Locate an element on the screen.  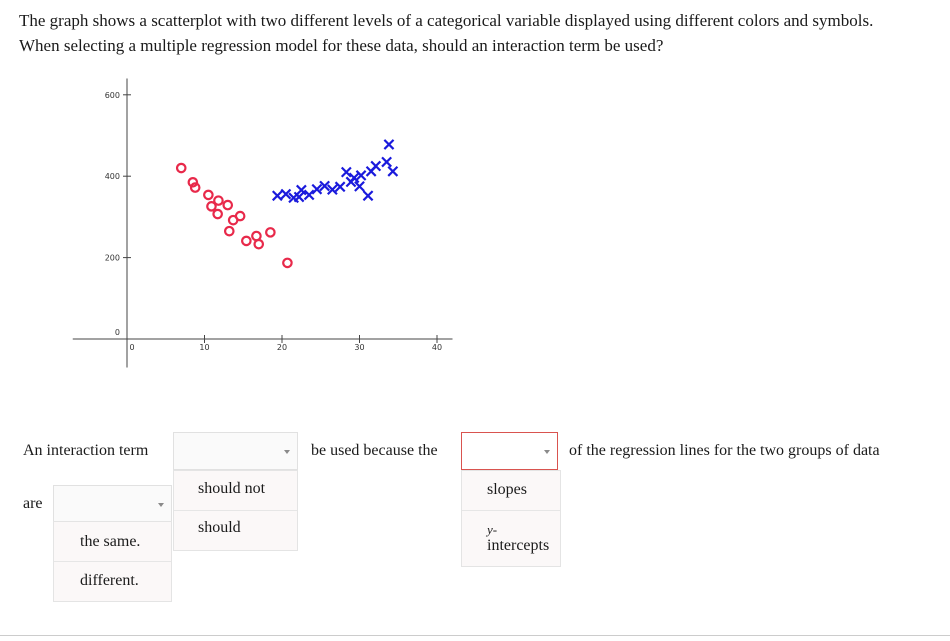
feature-dropdown is located at coordinates (509, 451).